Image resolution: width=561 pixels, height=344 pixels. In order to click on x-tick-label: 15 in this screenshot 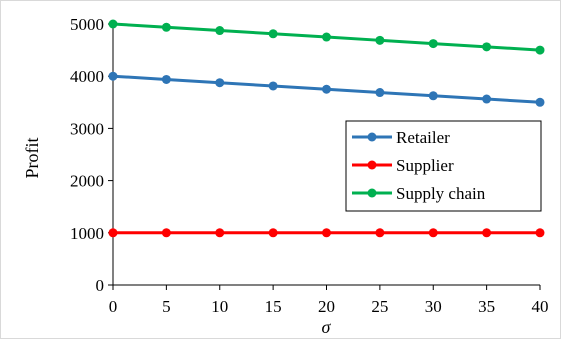, I will do `click(273, 306)`.